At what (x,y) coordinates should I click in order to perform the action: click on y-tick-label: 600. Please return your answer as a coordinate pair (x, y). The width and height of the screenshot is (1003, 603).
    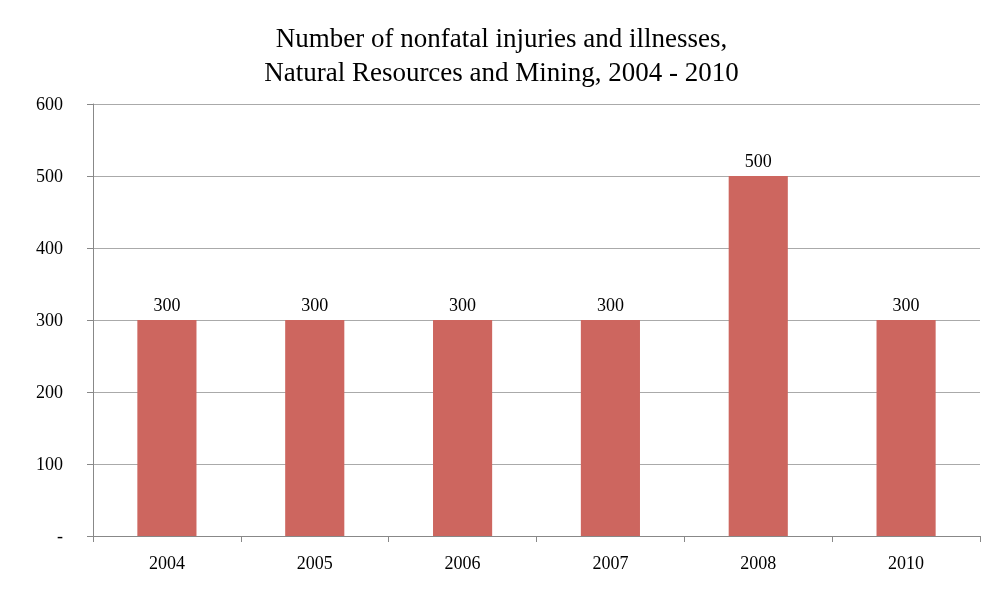
    Looking at the image, I should click on (49, 104).